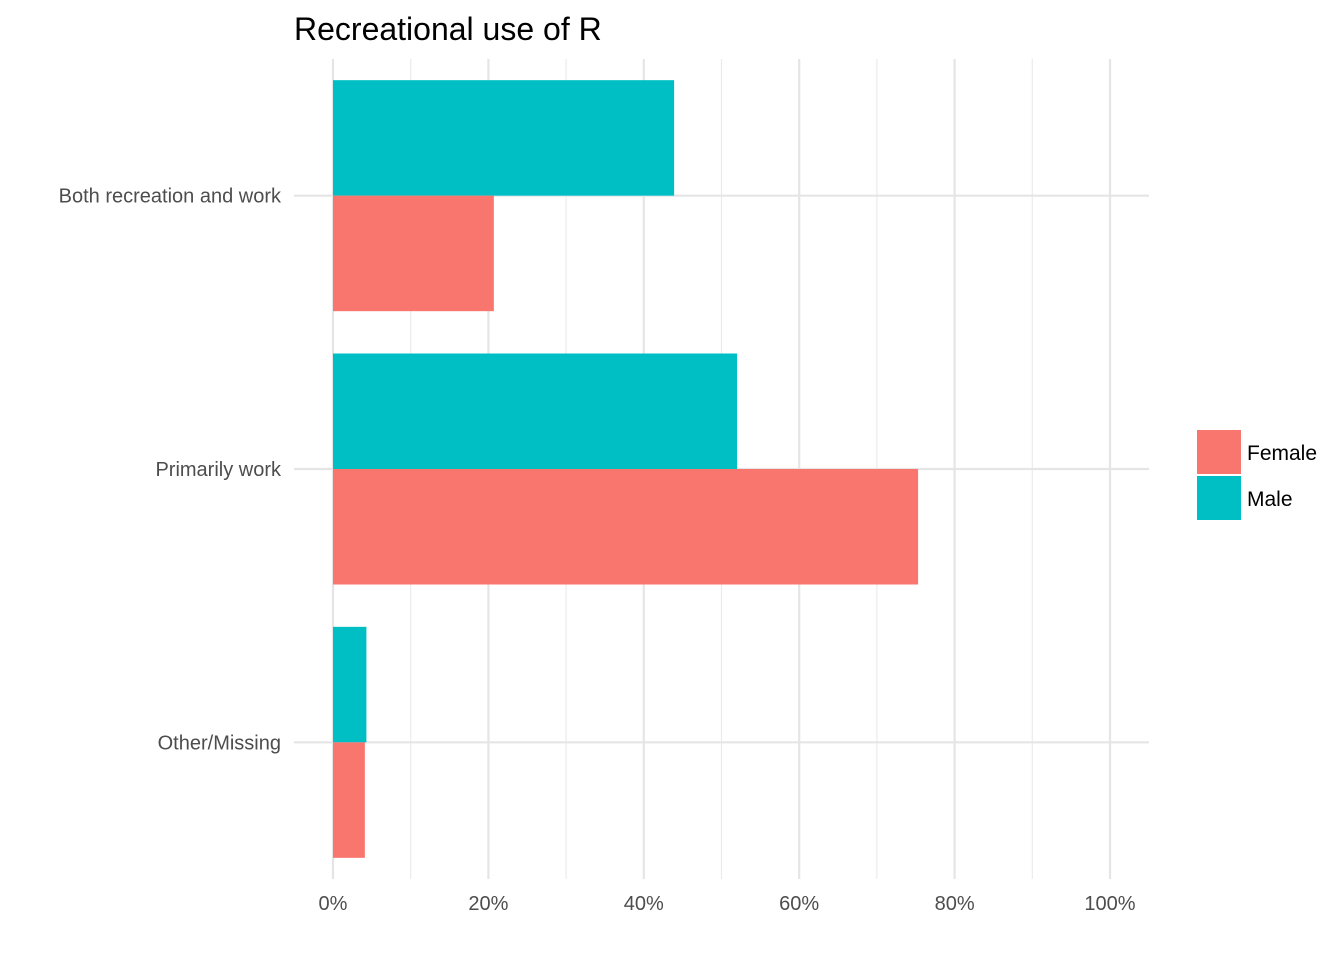 This screenshot has width=1344, height=960. I want to click on y-tick-label: Other/Missing, so click(219, 743).